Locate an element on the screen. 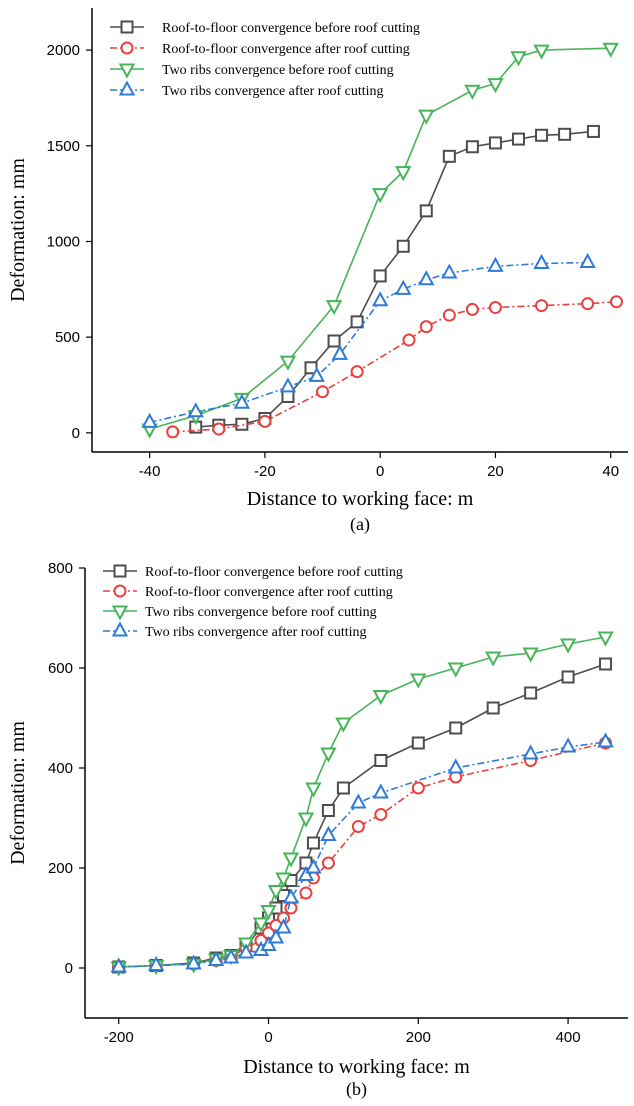 The width and height of the screenshot is (634, 1106). panel-b-x-tick-label-1: 0 is located at coordinates (268, 1037).